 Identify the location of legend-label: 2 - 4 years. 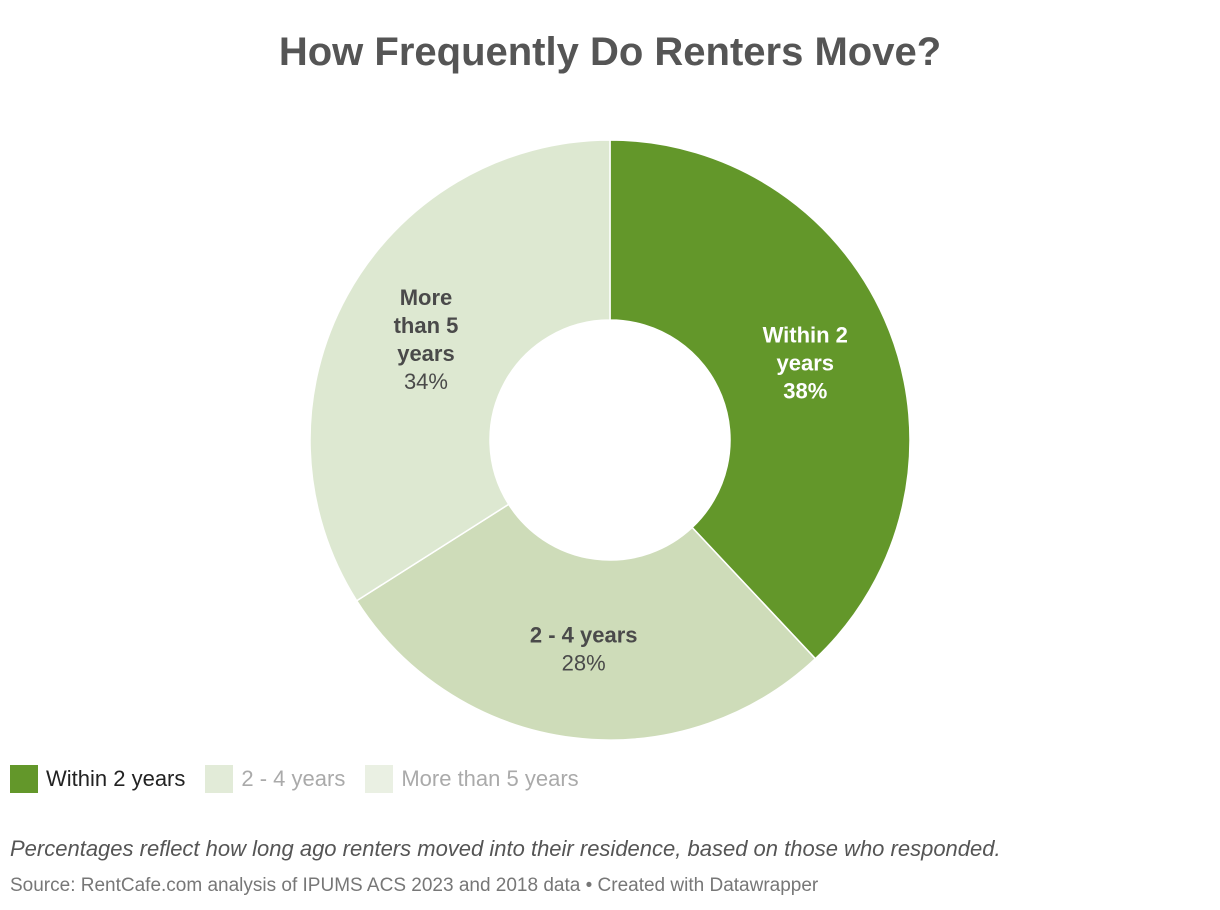
(293, 778).